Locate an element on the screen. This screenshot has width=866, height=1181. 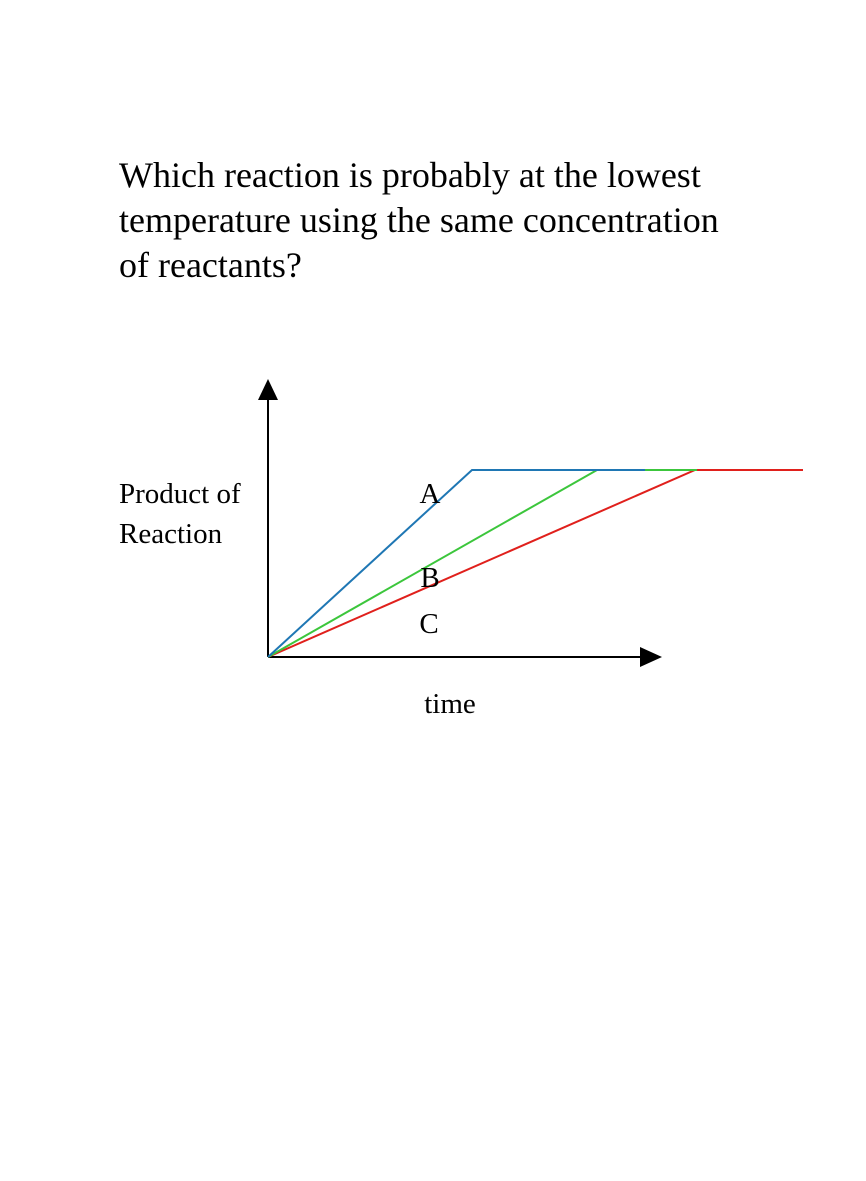
question-line: of reactants? is located at coordinates (210, 265).